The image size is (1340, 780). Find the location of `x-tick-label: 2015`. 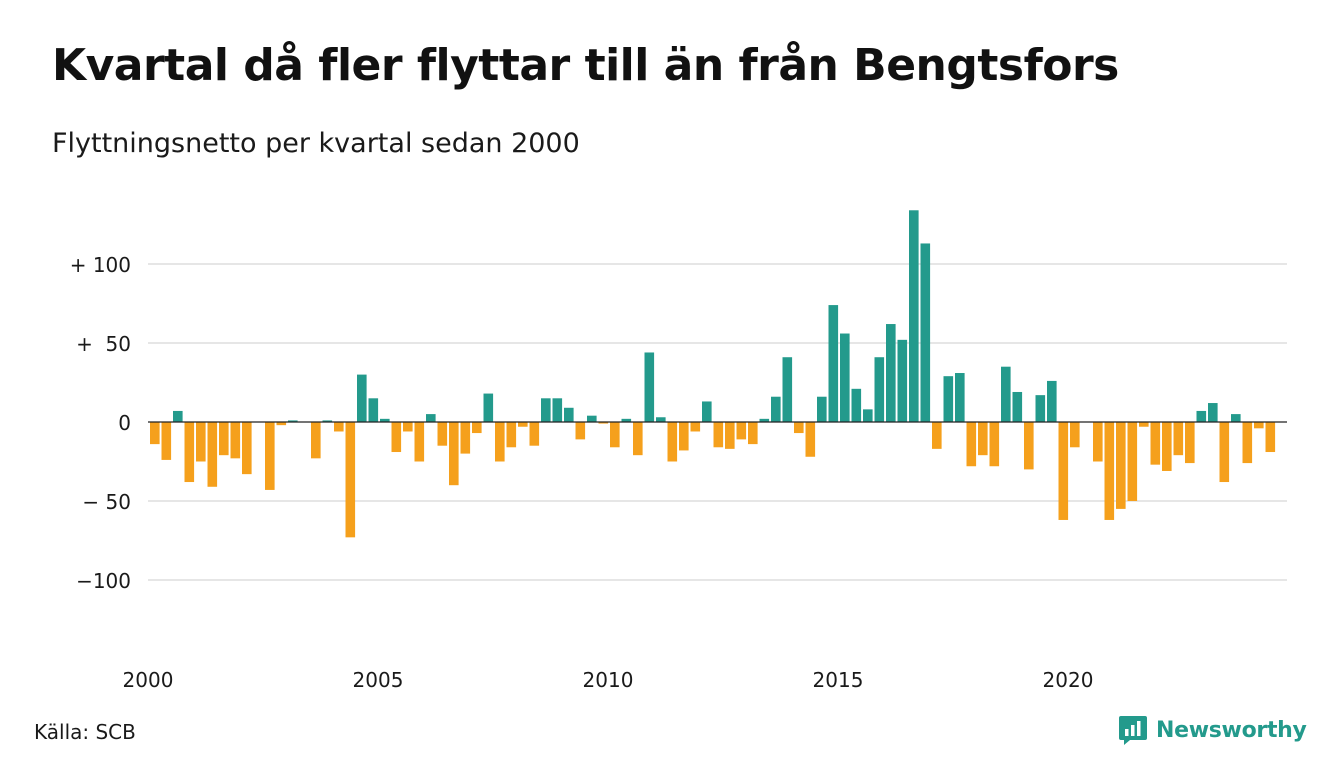

x-tick-label: 2015 is located at coordinates (838, 680).